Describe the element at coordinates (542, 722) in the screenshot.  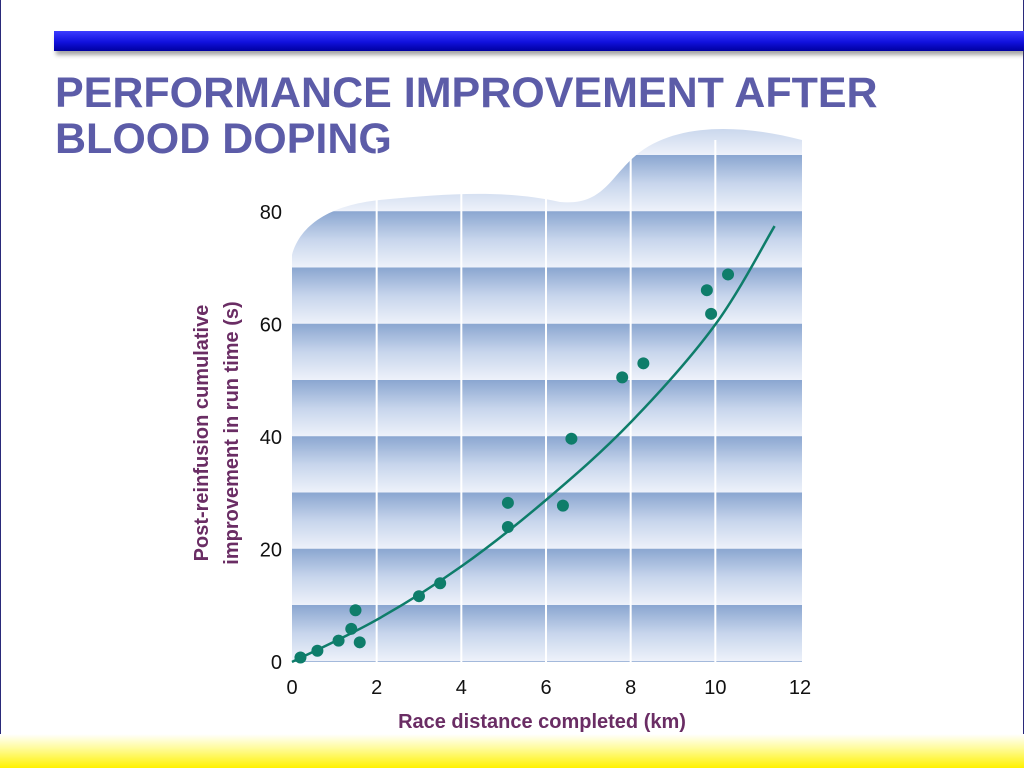
I see `x-axis-title: Race distance completed (km)` at that location.